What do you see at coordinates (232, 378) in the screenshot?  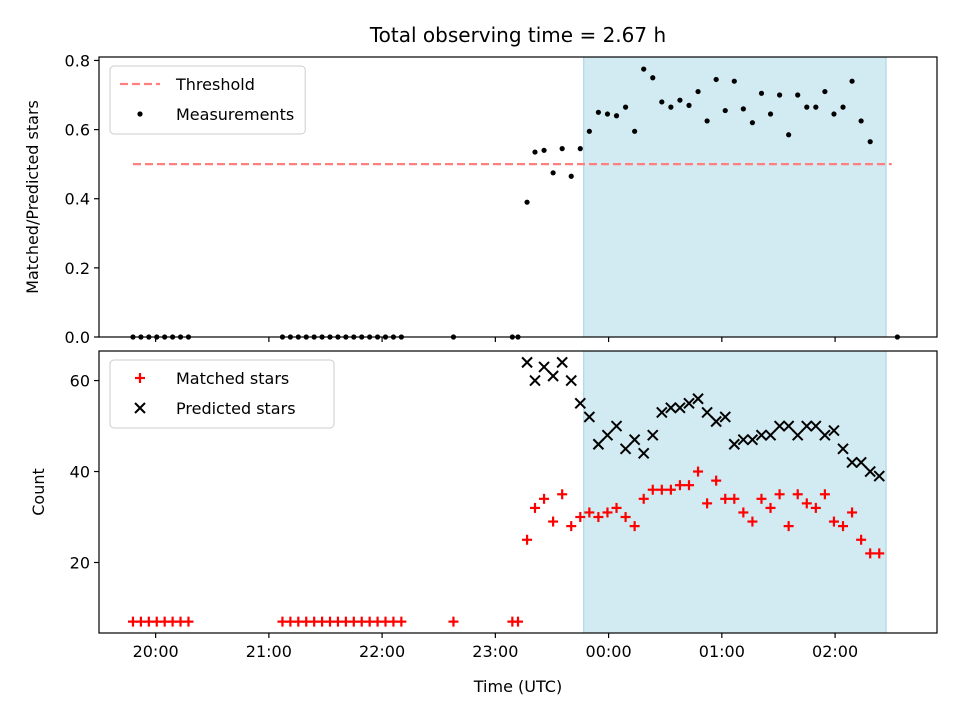 I see `legend-label: Matched stars` at bounding box center [232, 378].